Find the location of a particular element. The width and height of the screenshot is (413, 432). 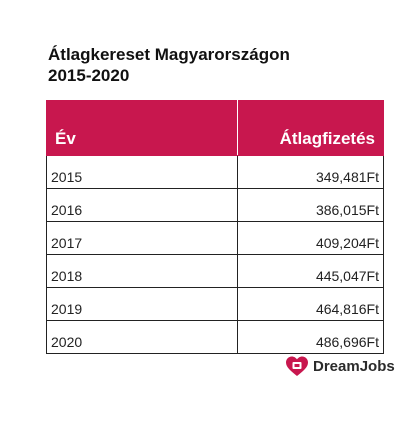

table-row: 2016 386,015Ft is located at coordinates (215, 205).